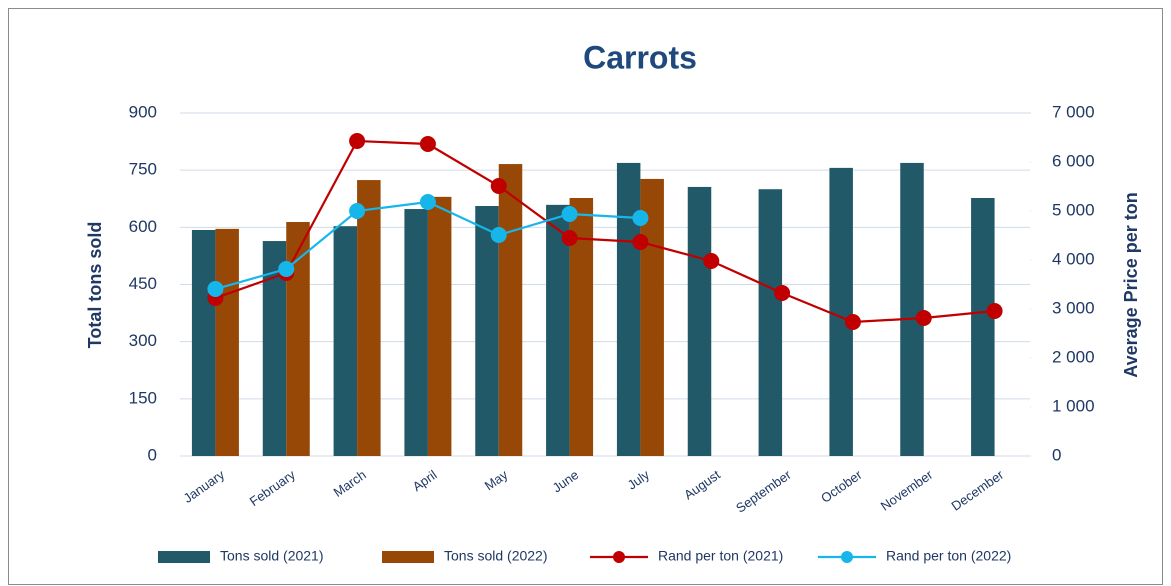 Image resolution: width=1171 pixels, height=586 pixels. What do you see at coordinates (143, 340) in the screenshot?
I see `y-tick-label: 300` at bounding box center [143, 340].